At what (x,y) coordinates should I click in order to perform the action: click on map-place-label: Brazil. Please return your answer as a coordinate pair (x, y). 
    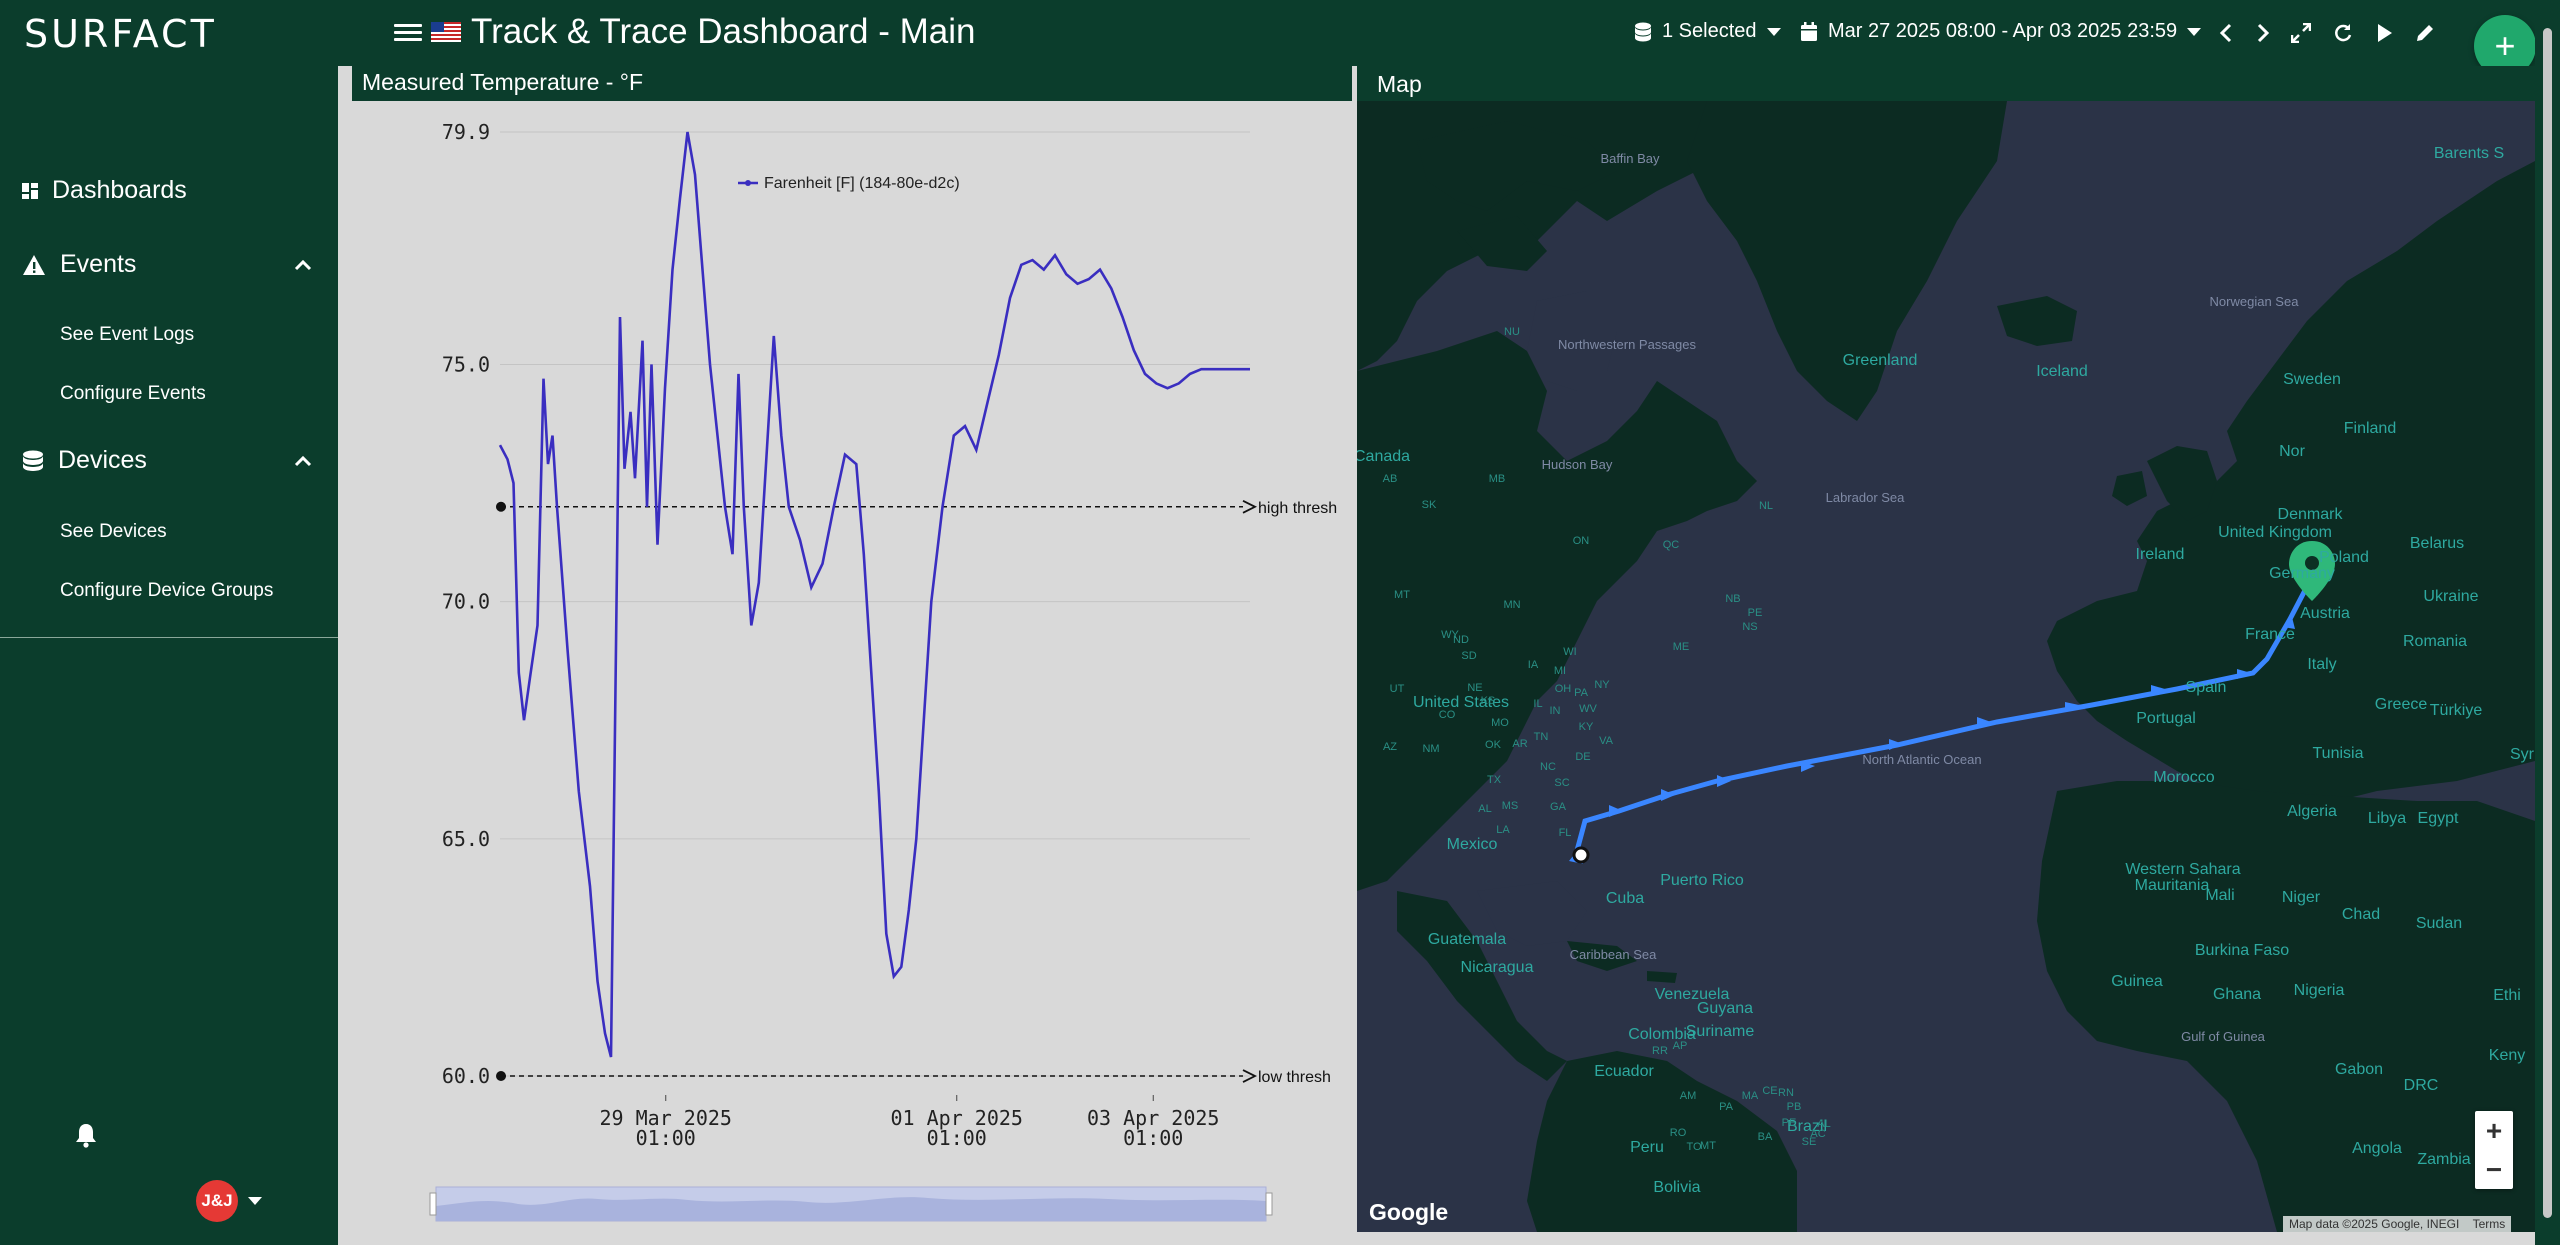
    Looking at the image, I should click on (1807, 1126).